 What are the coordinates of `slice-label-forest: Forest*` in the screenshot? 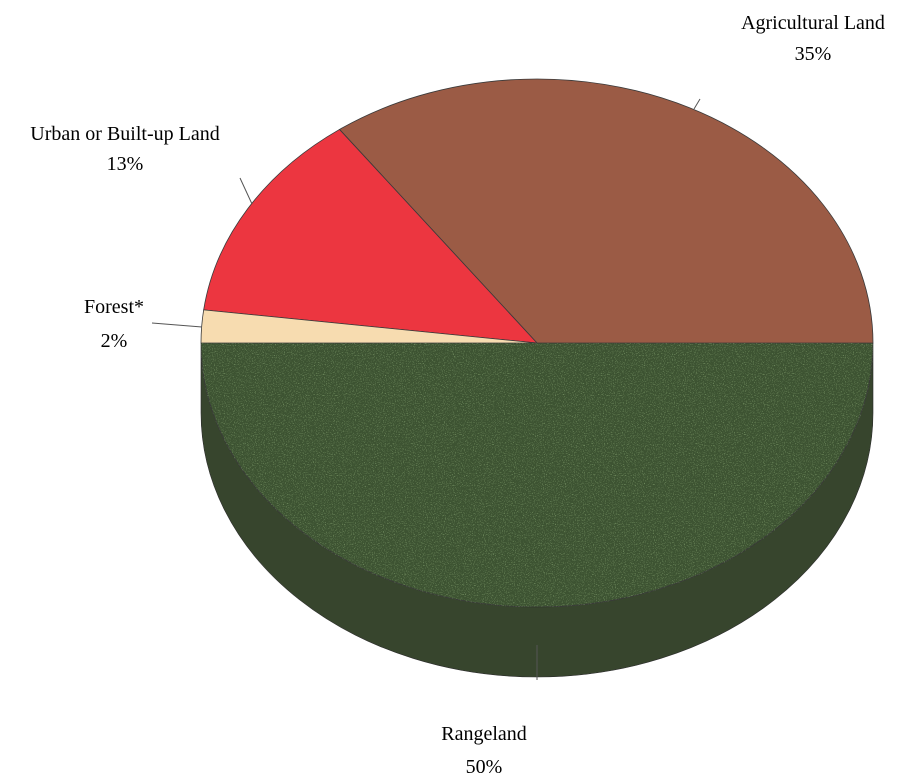 It's located at (114, 307).